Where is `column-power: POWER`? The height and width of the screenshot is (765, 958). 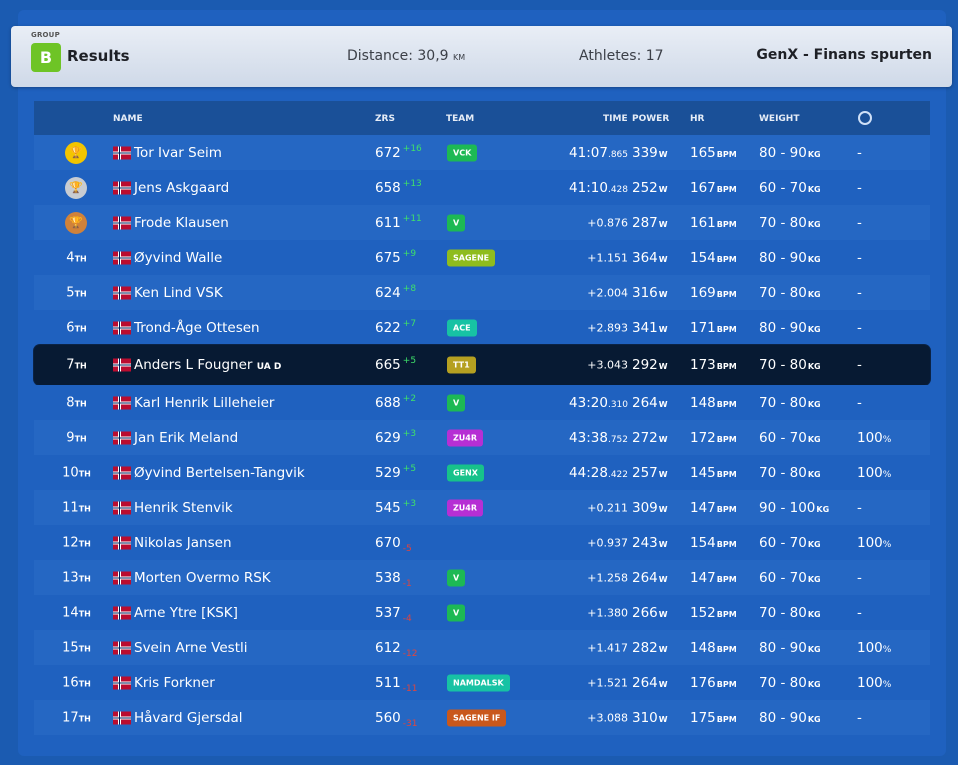 column-power: POWER is located at coordinates (651, 119).